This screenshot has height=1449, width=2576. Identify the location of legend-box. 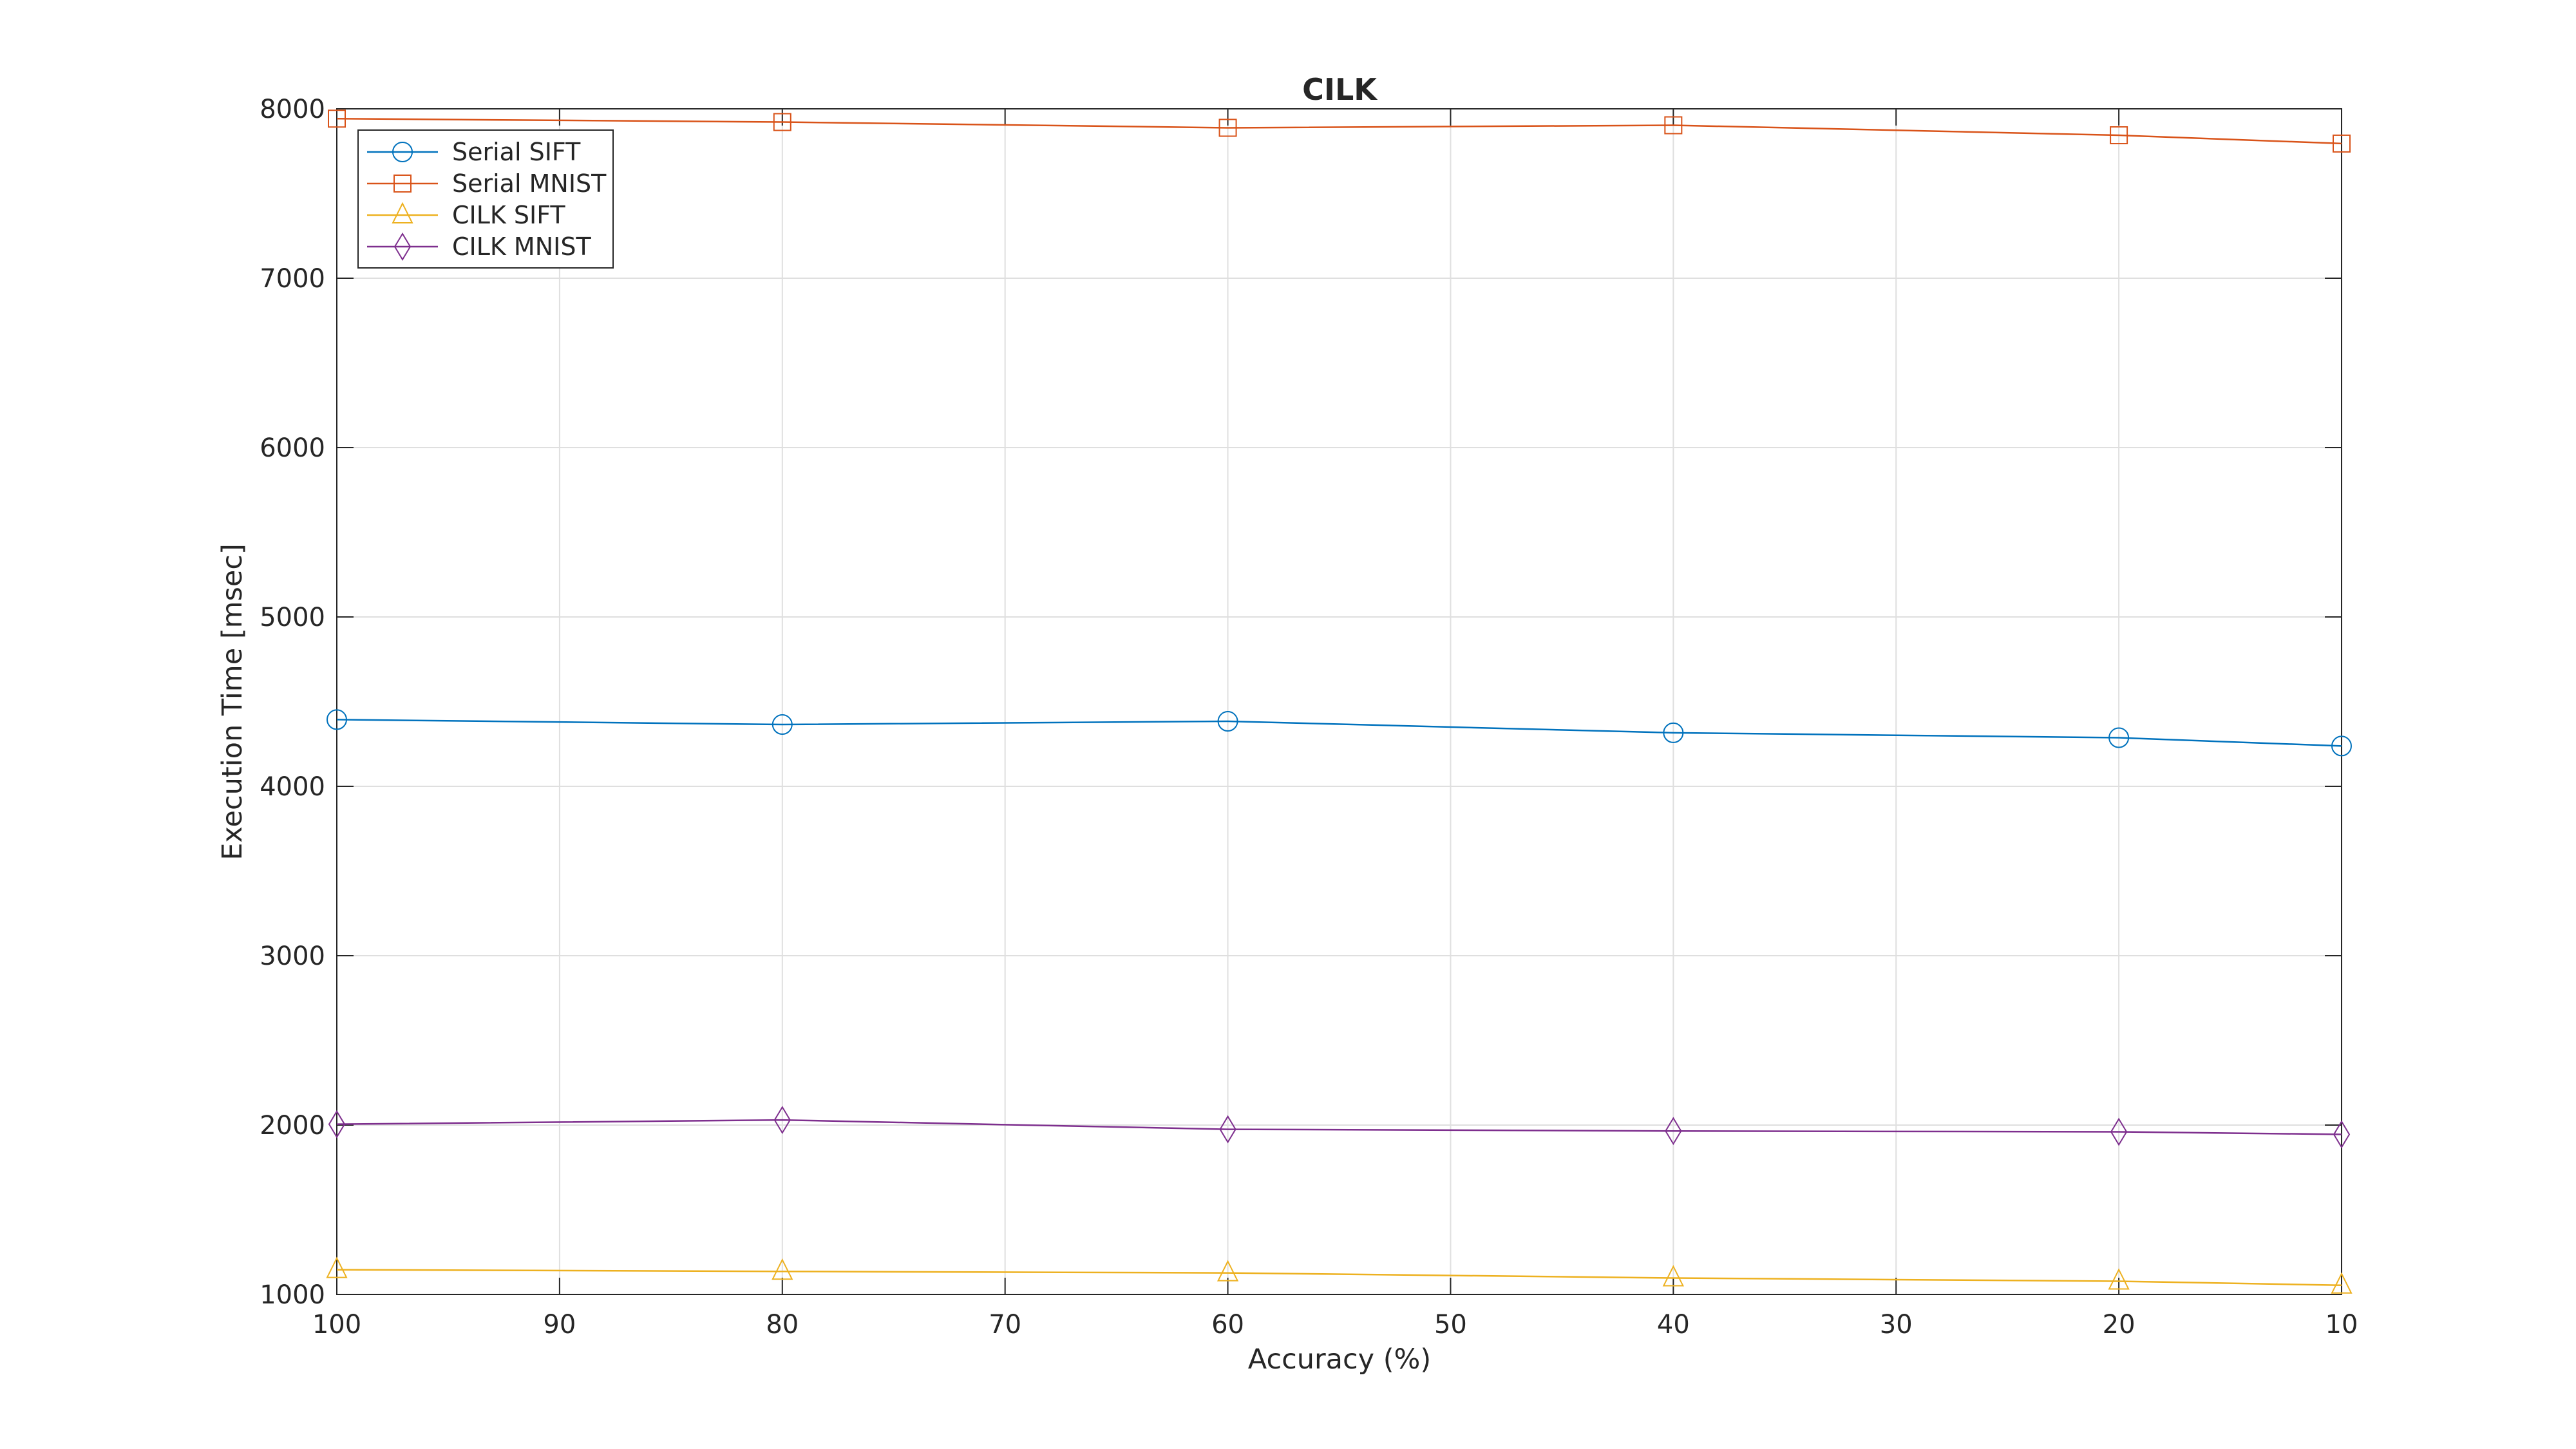
(485, 199).